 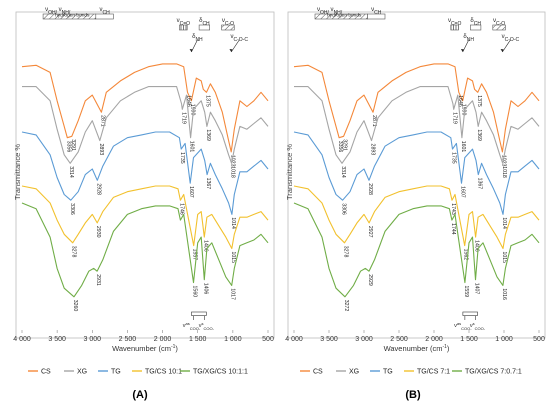 What do you see at coordinates (240, 38) in the screenshot?
I see `arrow-label: νC-O-C` at bounding box center [240, 38].